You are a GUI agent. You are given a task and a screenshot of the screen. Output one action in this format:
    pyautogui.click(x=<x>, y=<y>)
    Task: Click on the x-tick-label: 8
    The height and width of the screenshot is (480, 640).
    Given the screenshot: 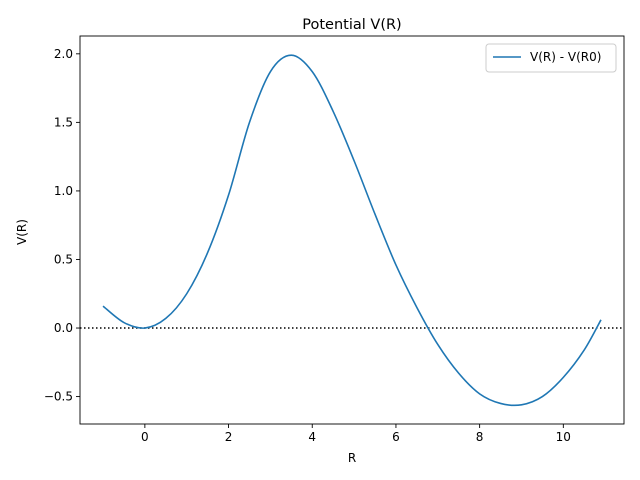 What is the action you would take?
    pyautogui.click(x=480, y=437)
    